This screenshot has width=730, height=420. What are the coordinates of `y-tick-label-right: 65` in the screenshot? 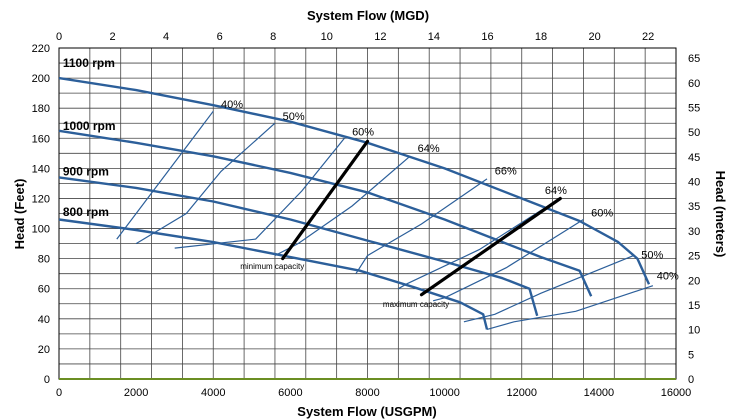 It's located at (694, 59).